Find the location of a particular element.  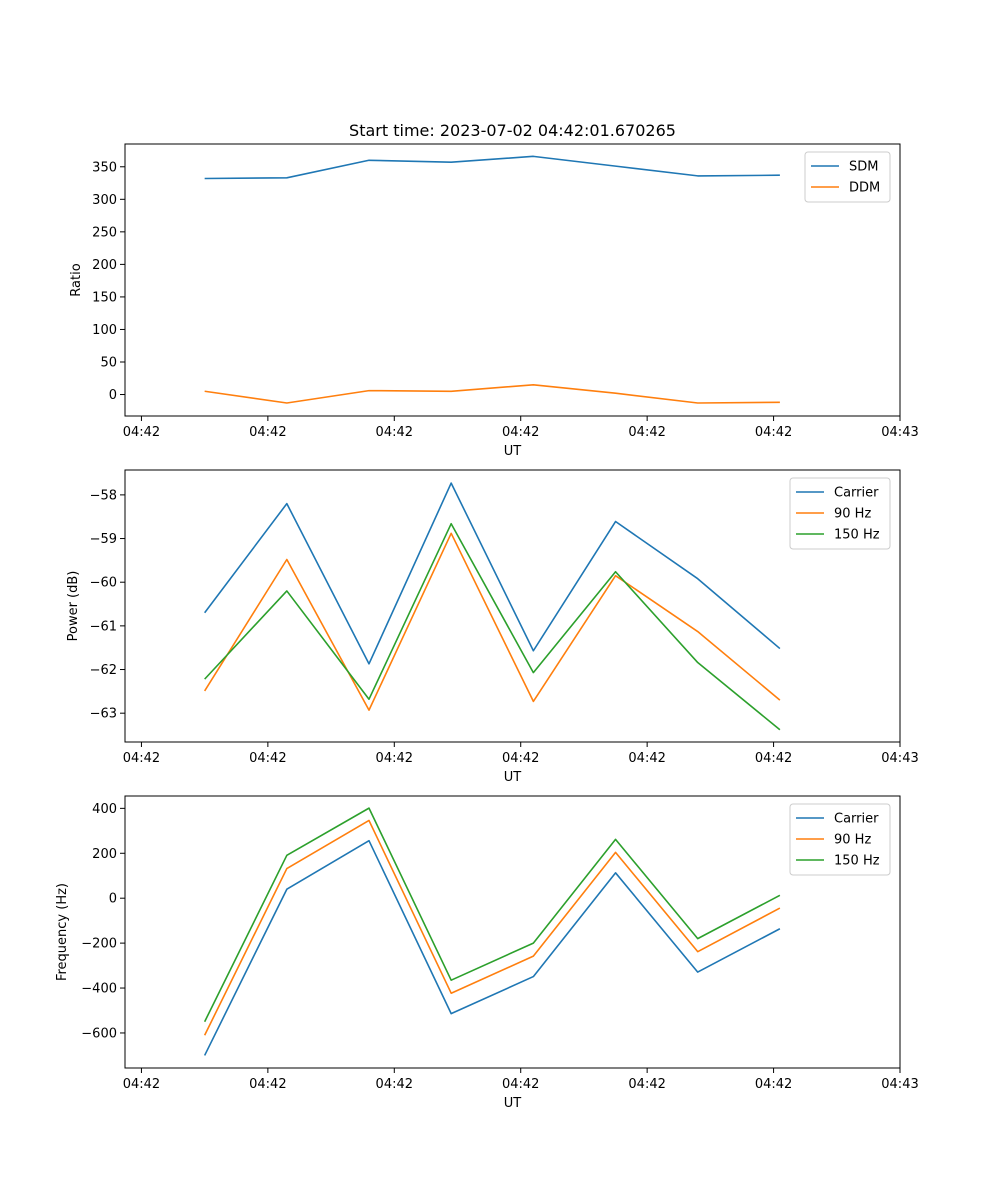

figure-title: Start time: 2023-07-02 04:42:01.670265 is located at coordinates (512, 130).